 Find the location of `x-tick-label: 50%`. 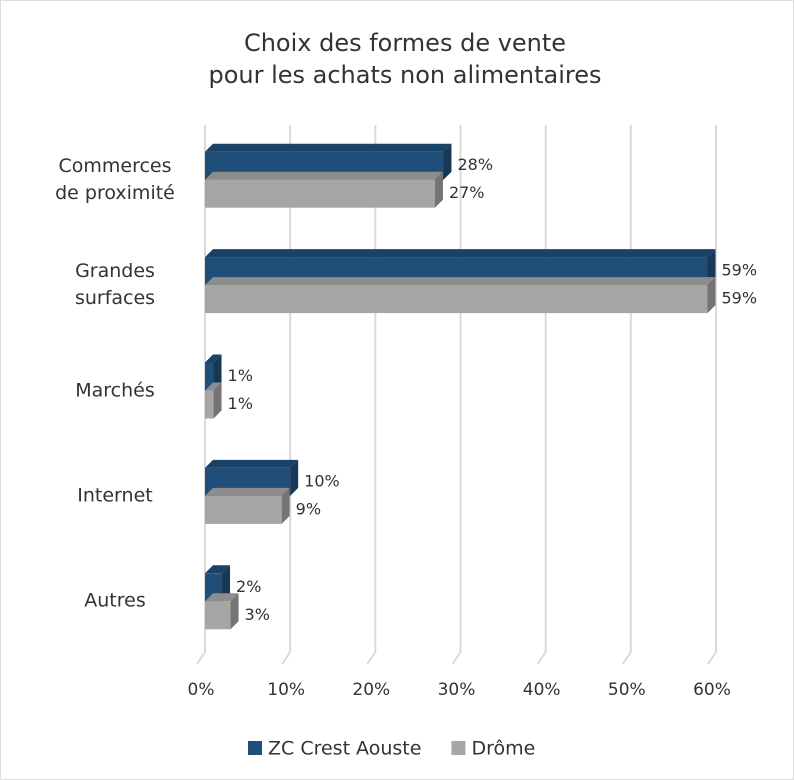

x-tick-label: 50% is located at coordinates (627, 690).